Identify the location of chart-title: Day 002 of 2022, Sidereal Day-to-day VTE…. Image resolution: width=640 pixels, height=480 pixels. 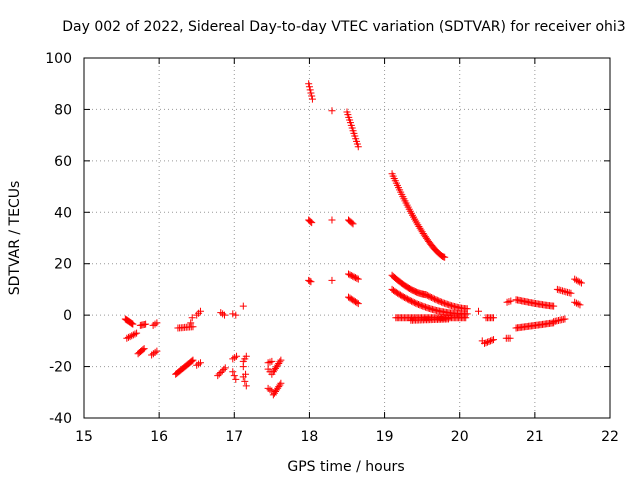
(343, 27).